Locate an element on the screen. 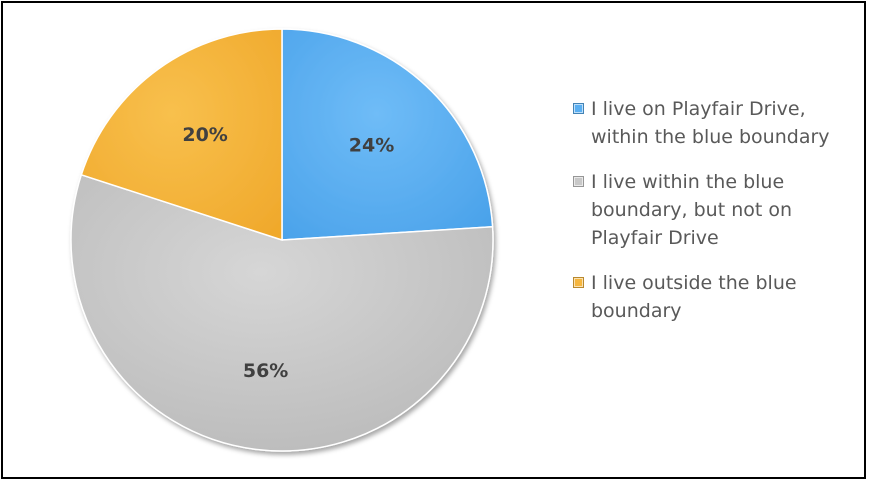 Image resolution: width=869 pixels, height=482 pixels. pie-slice-outside-boundary is located at coordinates (181, 135).